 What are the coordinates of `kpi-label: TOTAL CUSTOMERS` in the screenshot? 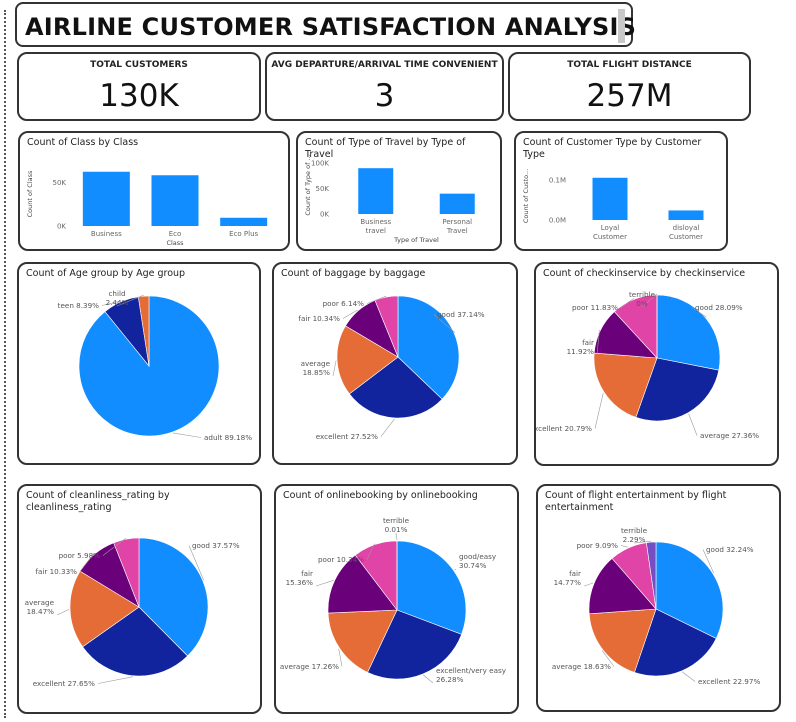 It's located at (139, 65).